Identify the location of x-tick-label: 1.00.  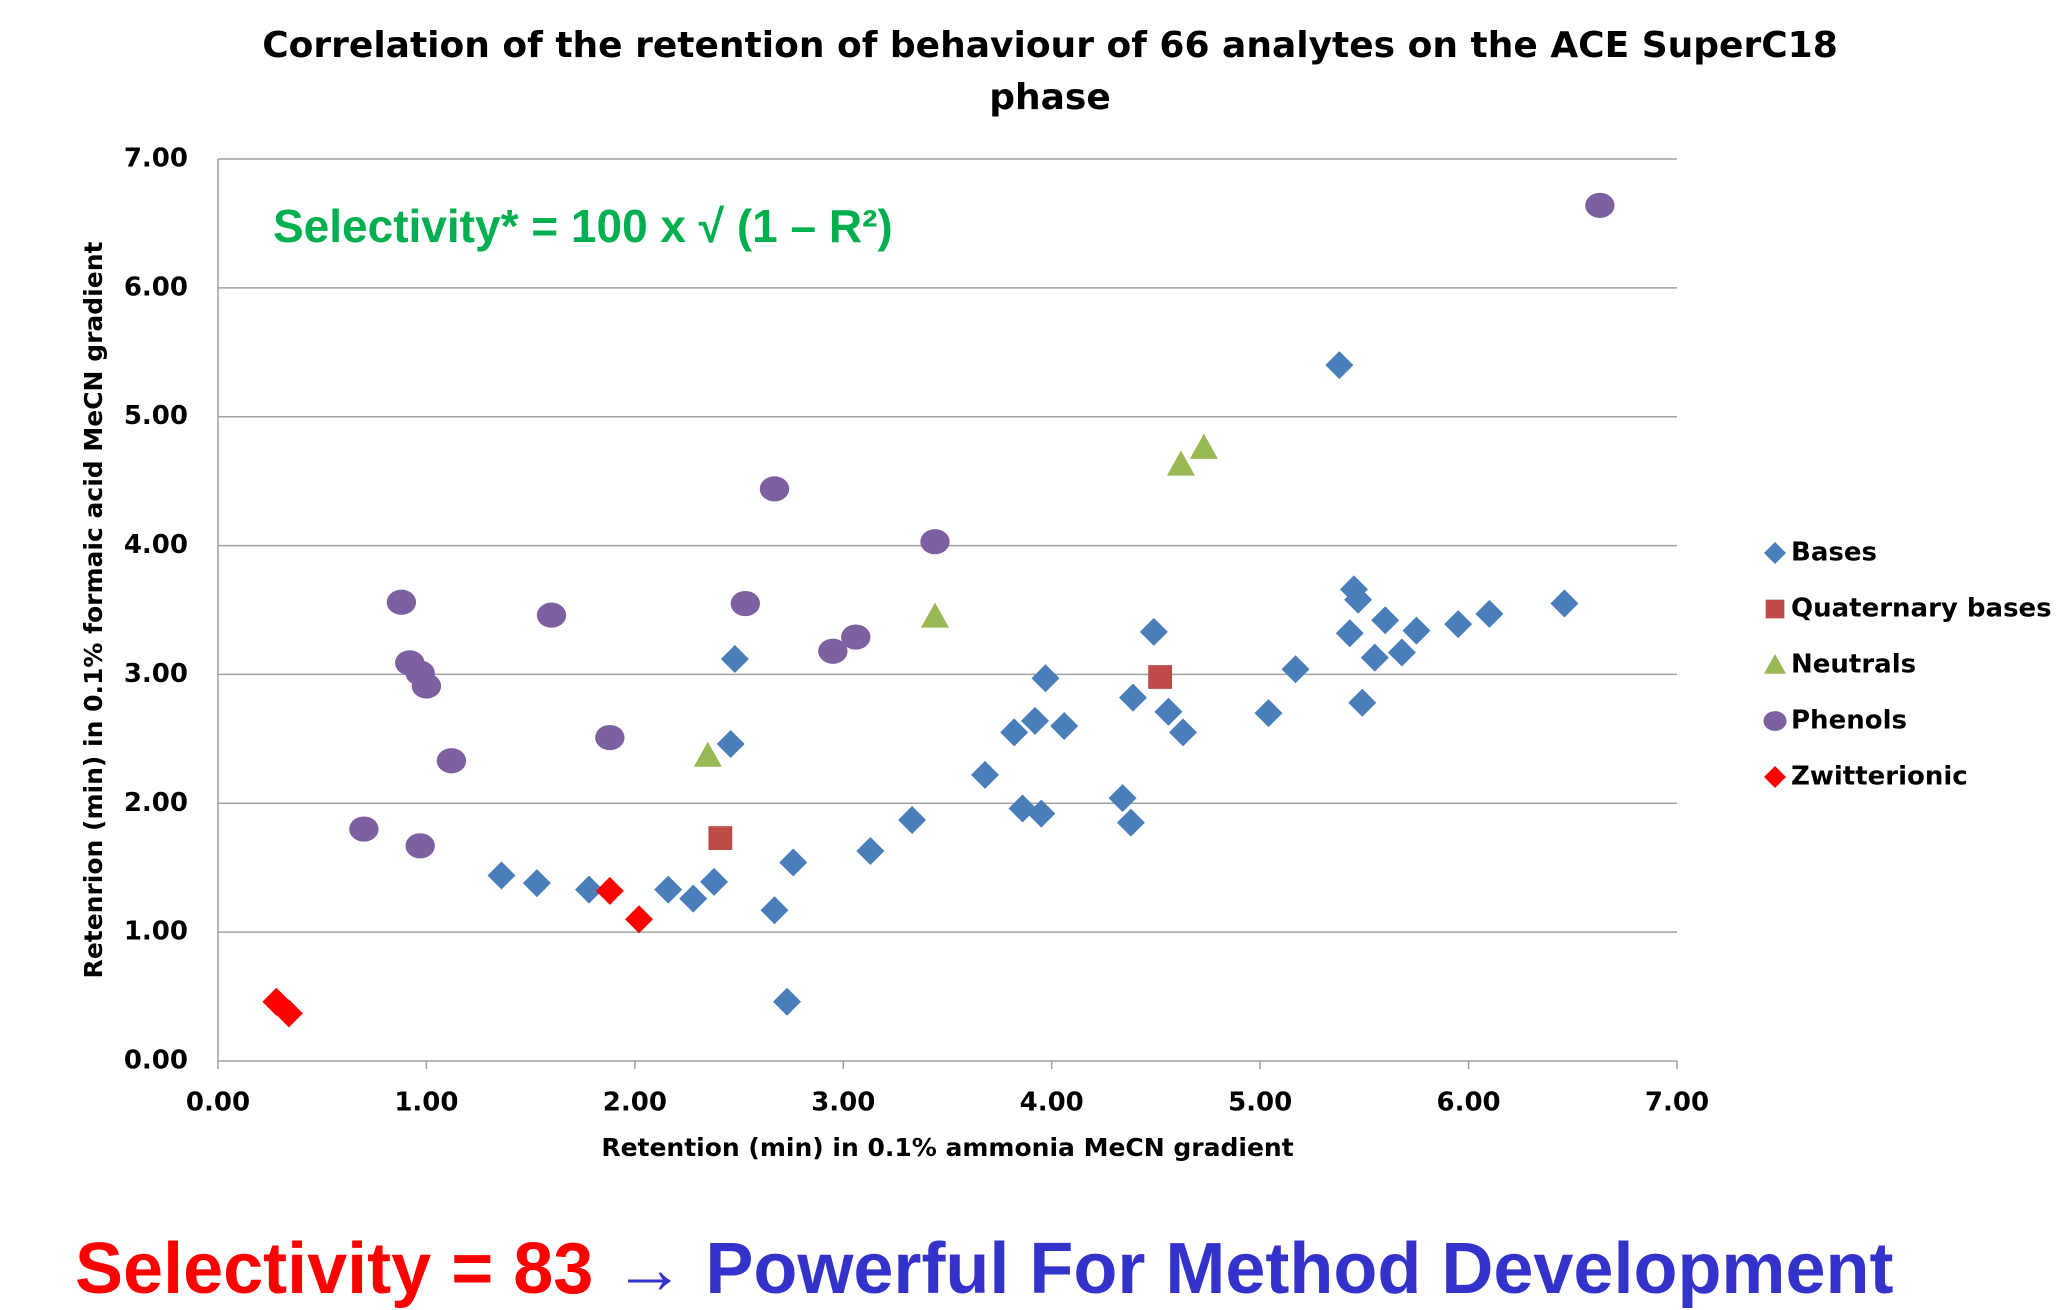
(426, 1103).